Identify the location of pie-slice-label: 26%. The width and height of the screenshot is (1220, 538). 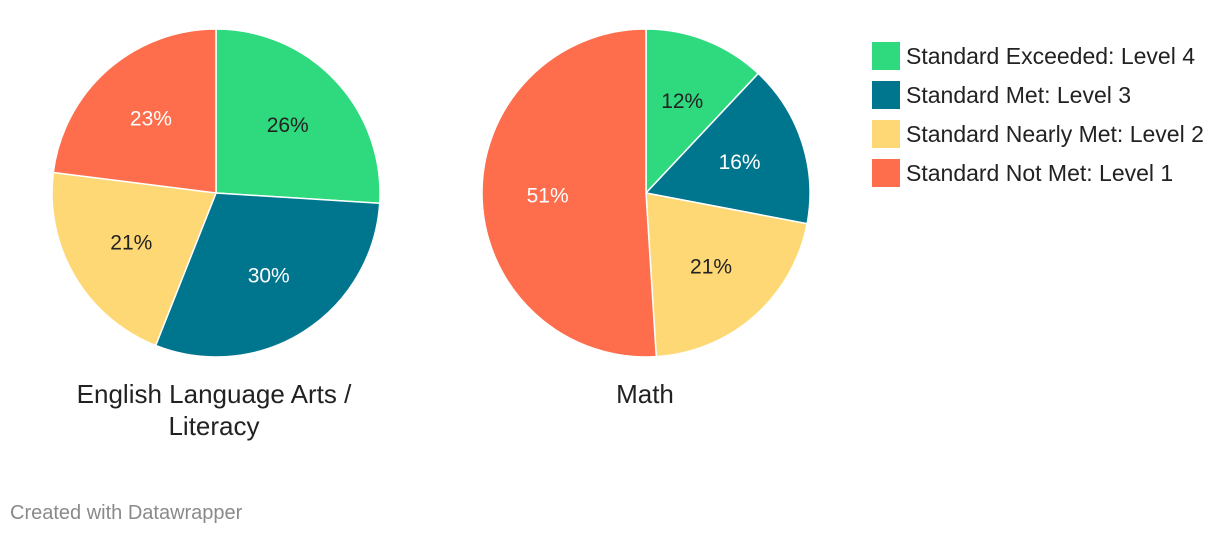
(288, 125).